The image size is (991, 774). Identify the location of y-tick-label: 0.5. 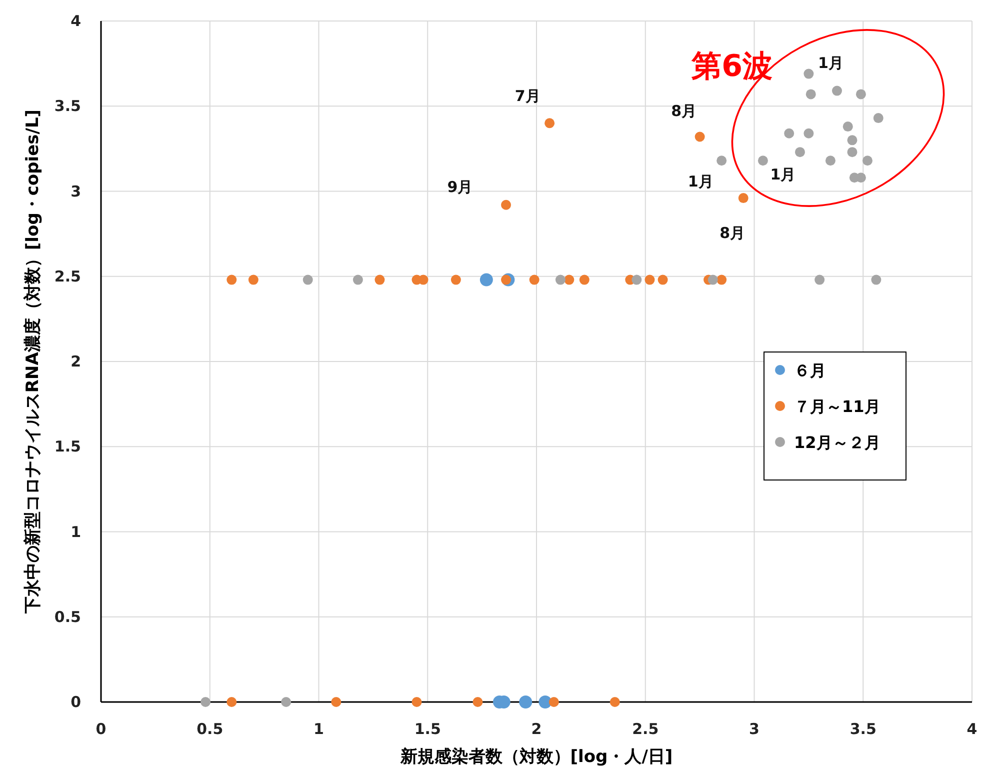
(67, 617).